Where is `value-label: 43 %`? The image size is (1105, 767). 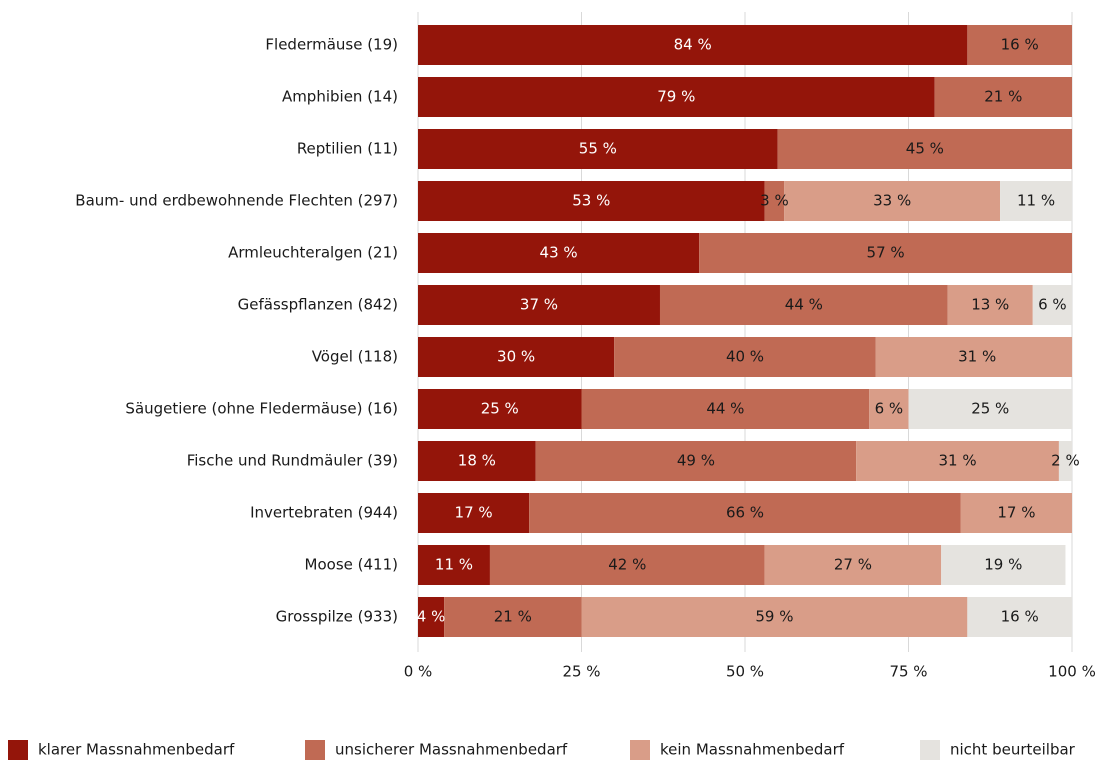 value-label: 43 % is located at coordinates (559, 253).